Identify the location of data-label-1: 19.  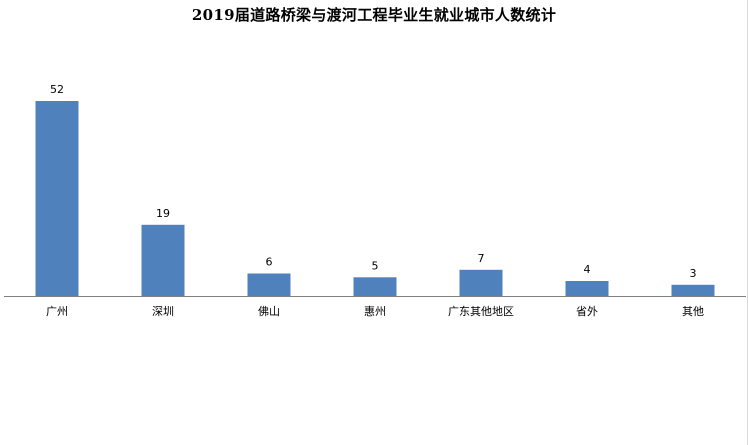
(163, 213).